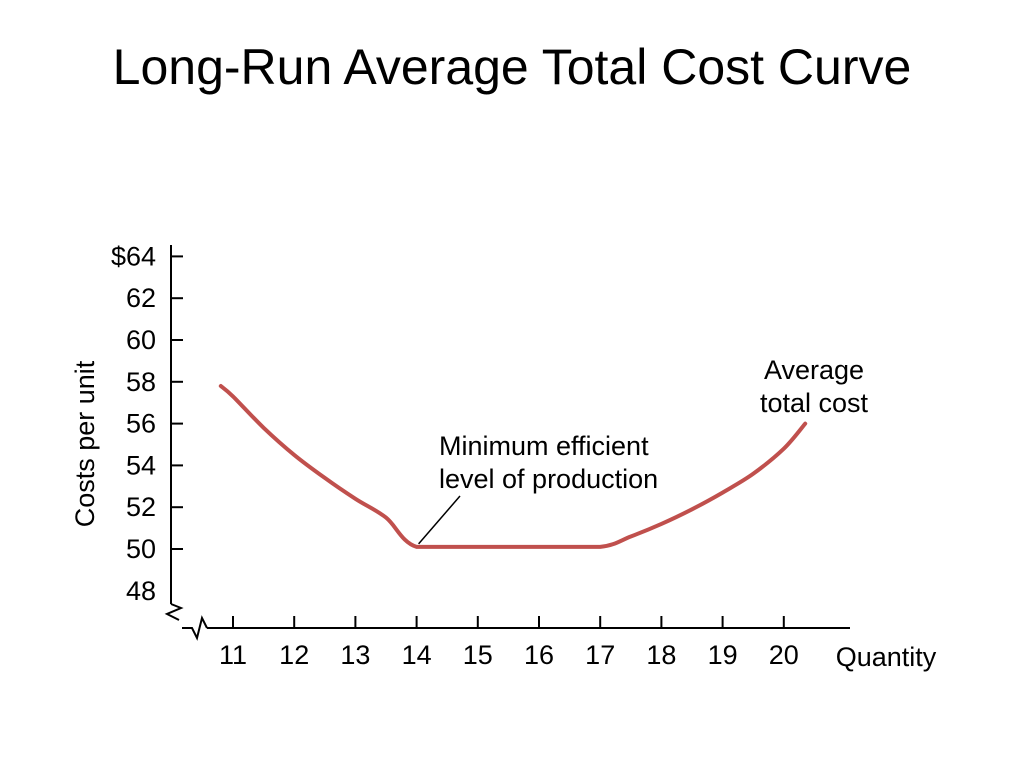 This screenshot has width=1024, height=768. Describe the element at coordinates (133, 256) in the screenshot. I see `y-tick-label: $64` at that location.